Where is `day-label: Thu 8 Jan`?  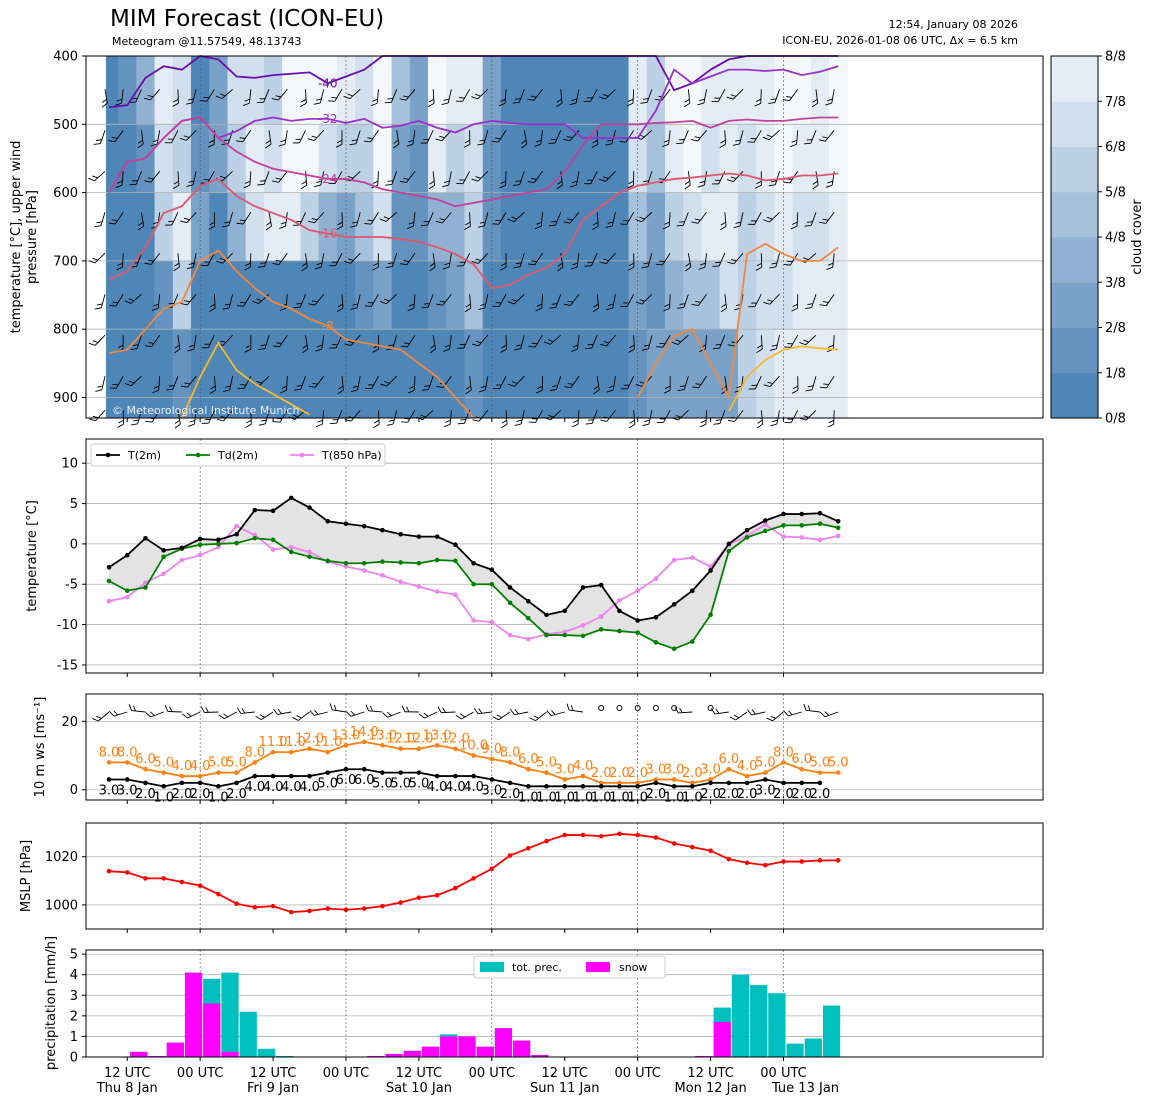
day-label: Thu 8 Jan is located at coordinates (127, 1088).